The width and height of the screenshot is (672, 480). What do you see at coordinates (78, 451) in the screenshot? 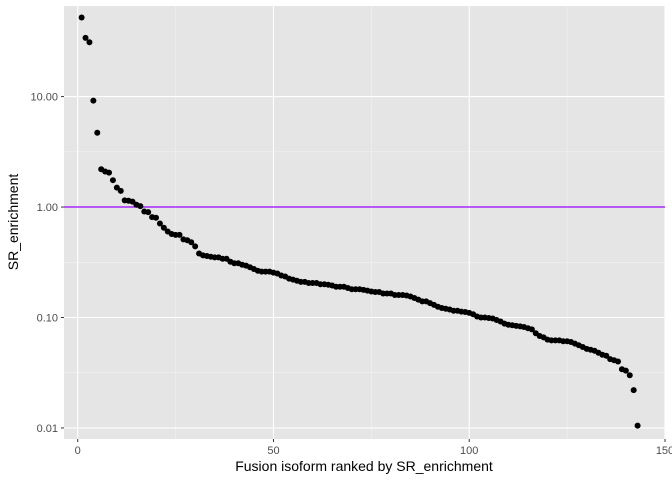
I see `x-tick-label: 0` at bounding box center [78, 451].